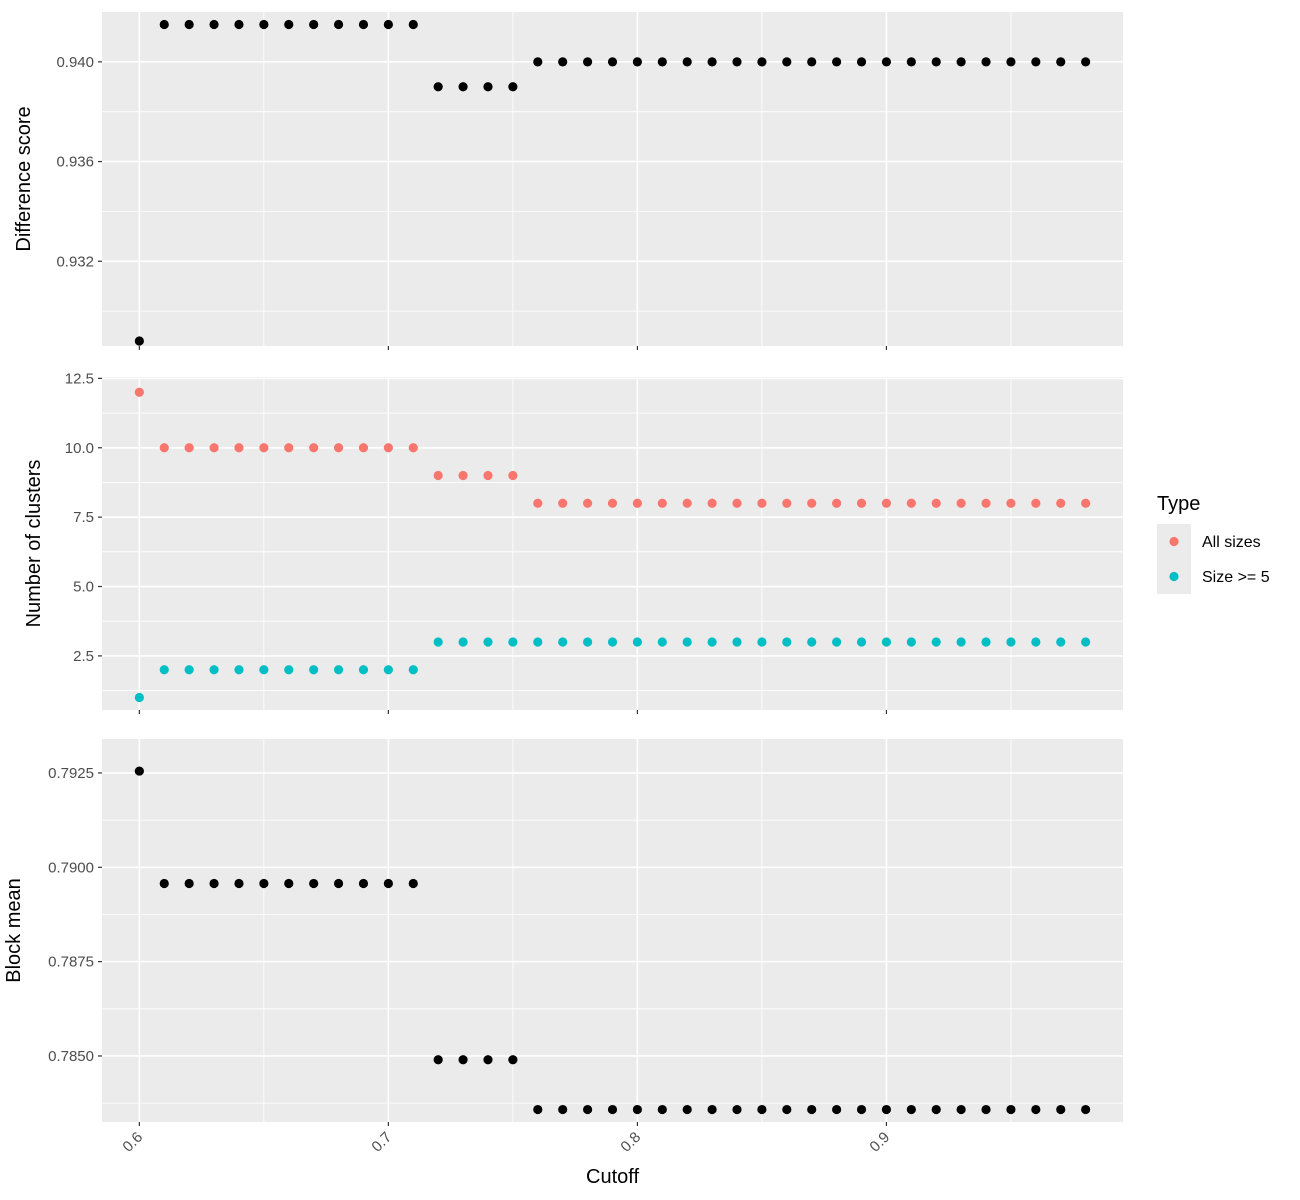  I want to click on y-tick-label: 2.5, so click(83, 656).